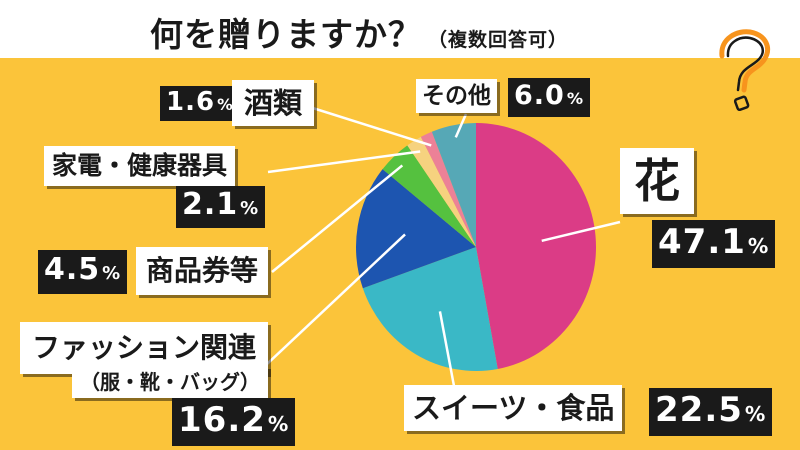 The width and height of the screenshot is (800, 450). I want to click on leader-line-alcohol, so click(365, 124).